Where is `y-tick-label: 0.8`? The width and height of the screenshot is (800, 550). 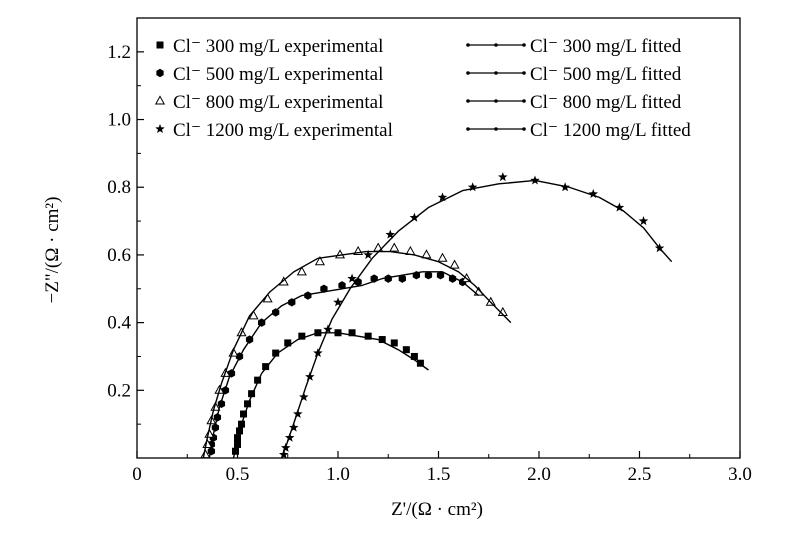
y-tick-label: 0.8 is located at coordinates (119, 187).